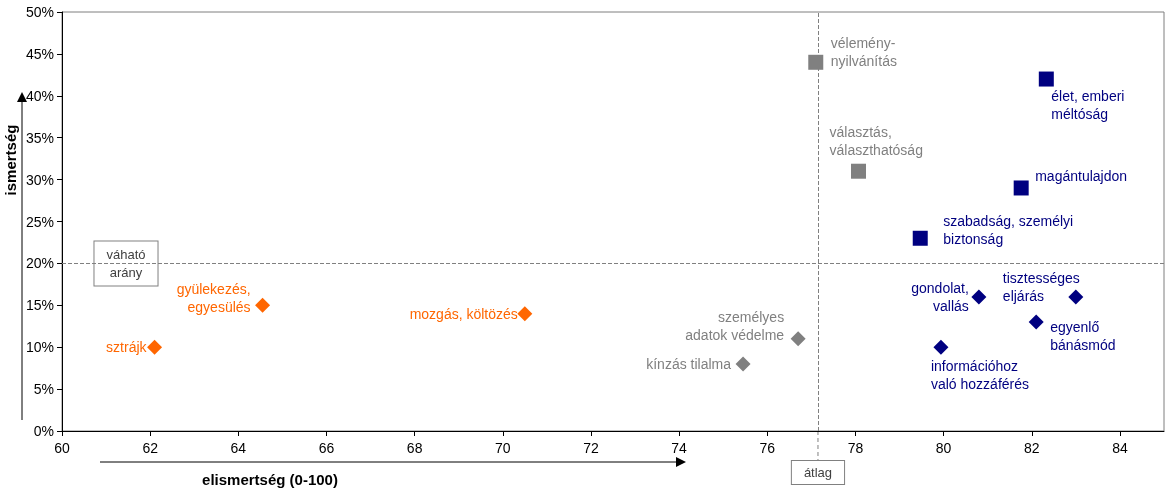 The width and height of the screenshot is (1166, 490). I want to click on y-tick-label: 40%, so click(39, 95).